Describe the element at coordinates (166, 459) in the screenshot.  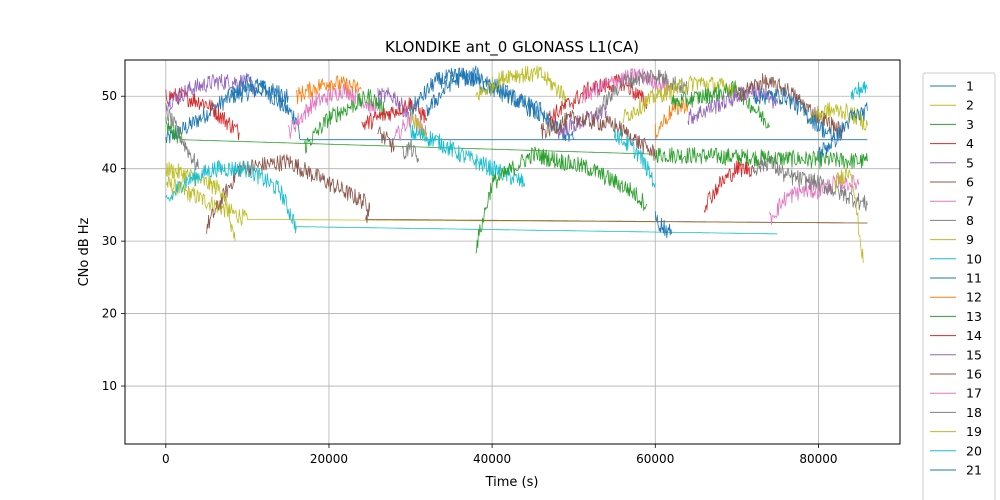
I see `x-tick-label: 0` at that location.